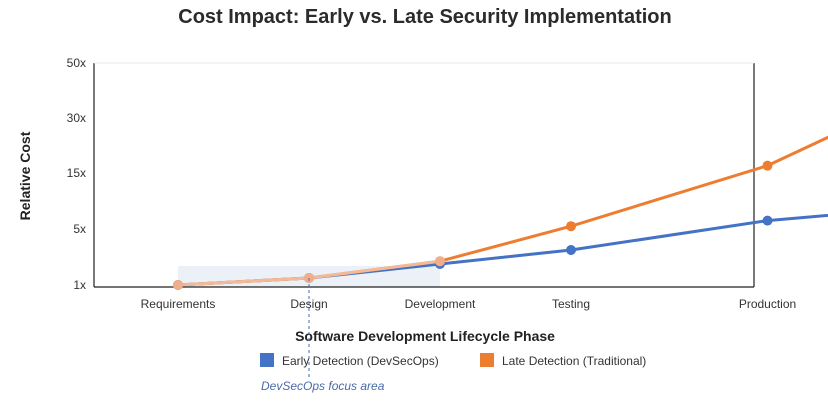  I want to click on x-tick-label: Testing, so click(571, 304).